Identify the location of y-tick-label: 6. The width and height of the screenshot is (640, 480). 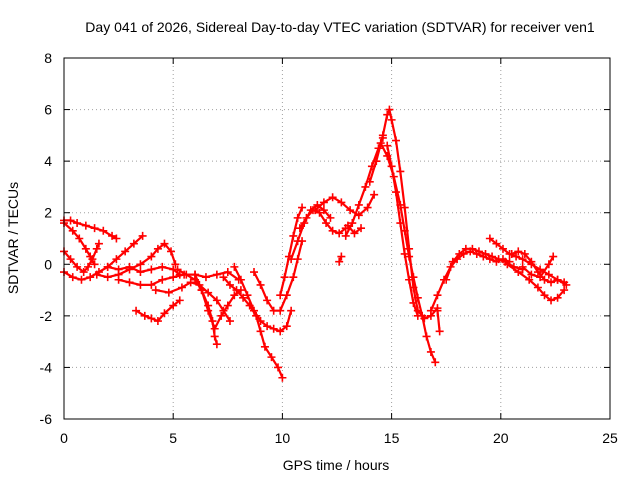
(48, 110).